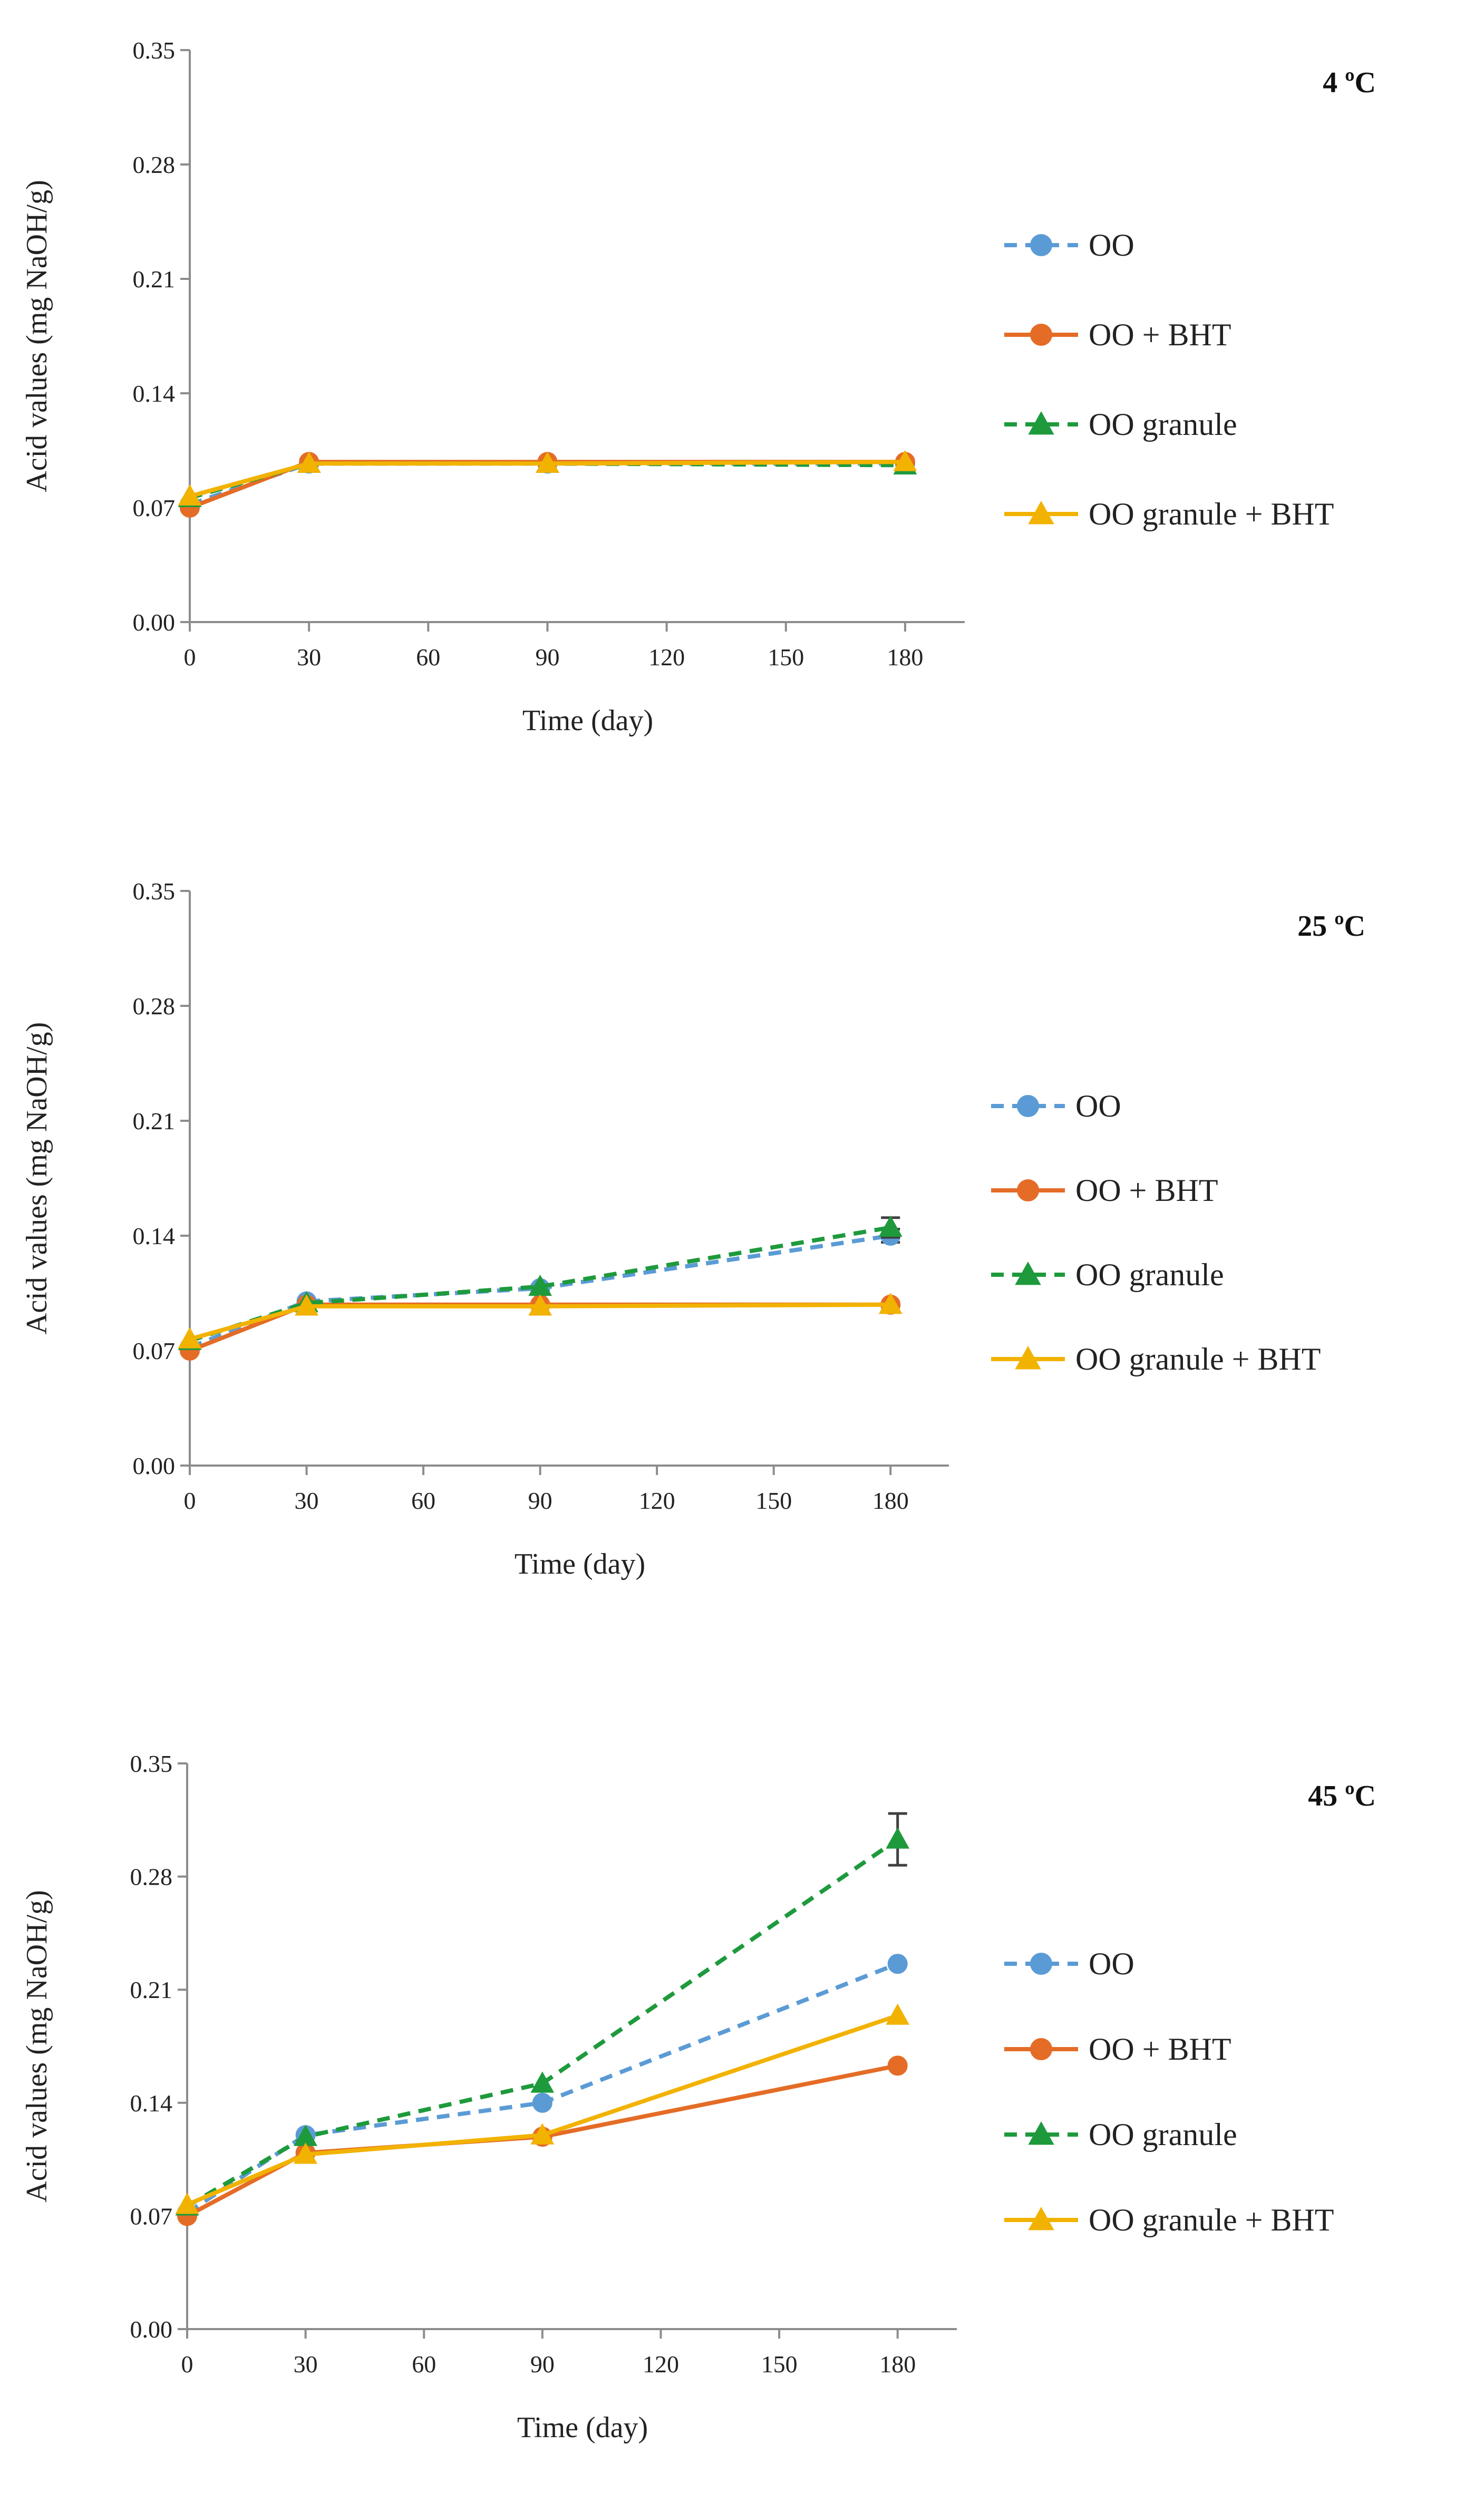 Image resolution: width=1484 pixels, height=2502 pixels. Describe the element at coordinates (1349, 82) in the screenshot. I see `panel-temperature-label: 4 ºC` at that location.